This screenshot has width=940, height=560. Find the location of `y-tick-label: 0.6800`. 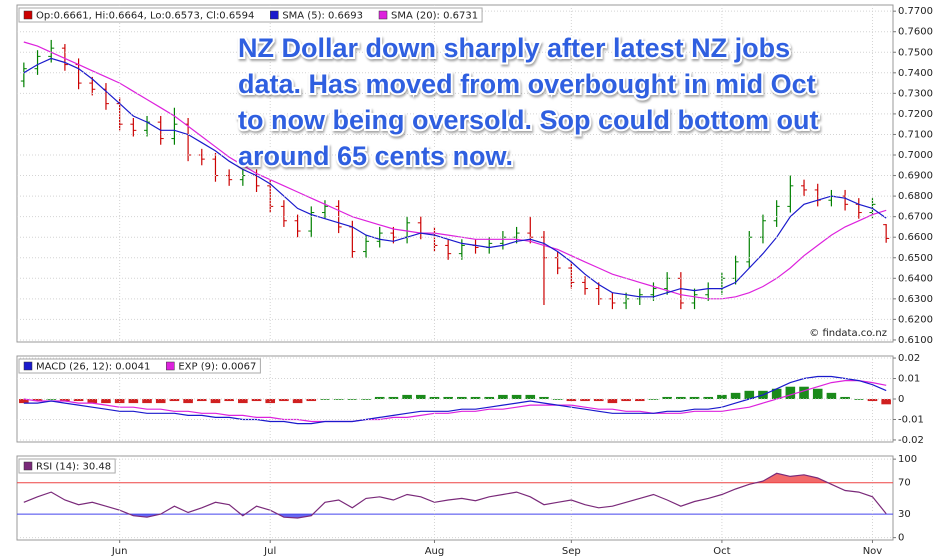

y-tick-label: 0.6800 is located at coordinates (915, 196).